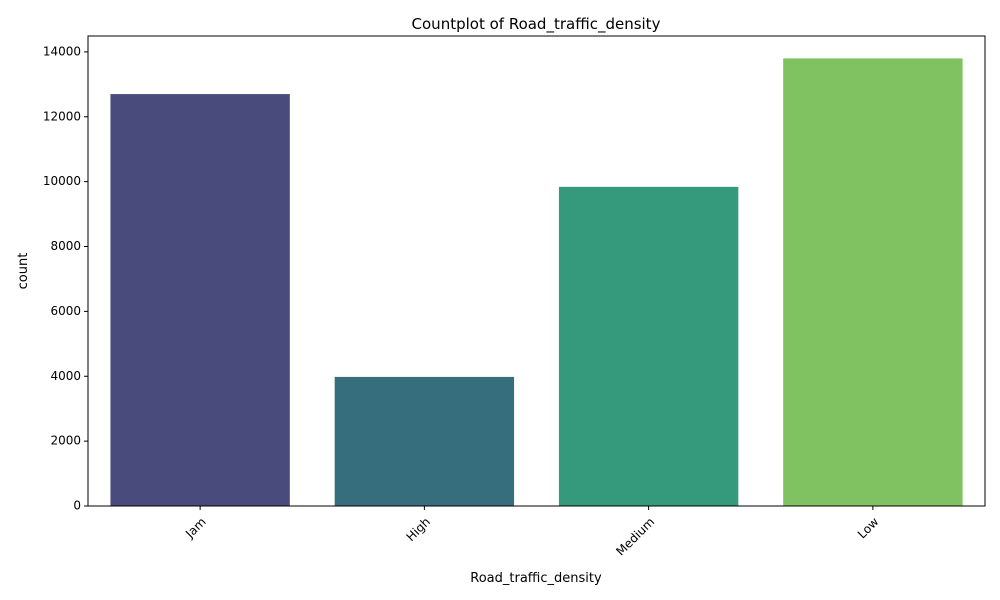 The height and width of the screenshot is (600, 1000). What do you see at coordinates (648, 346) in the screenshot?
I see `bar-medium` at bounding box center [648, 346].